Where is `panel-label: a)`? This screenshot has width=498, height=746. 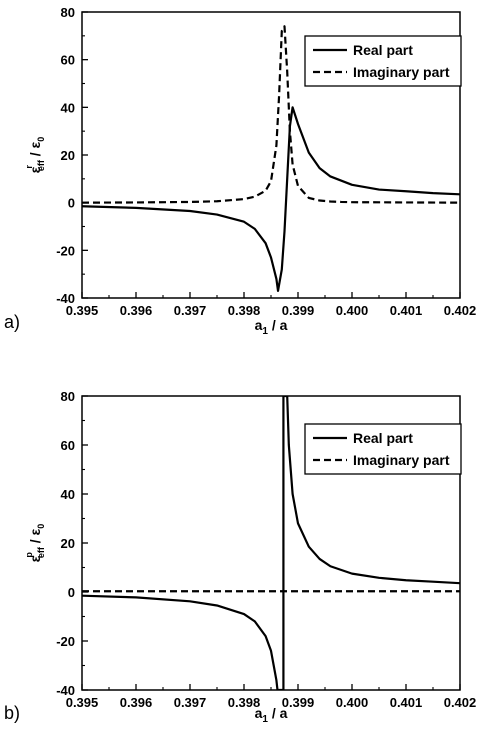 panel-label: a) is located at coordinates (12, 322).